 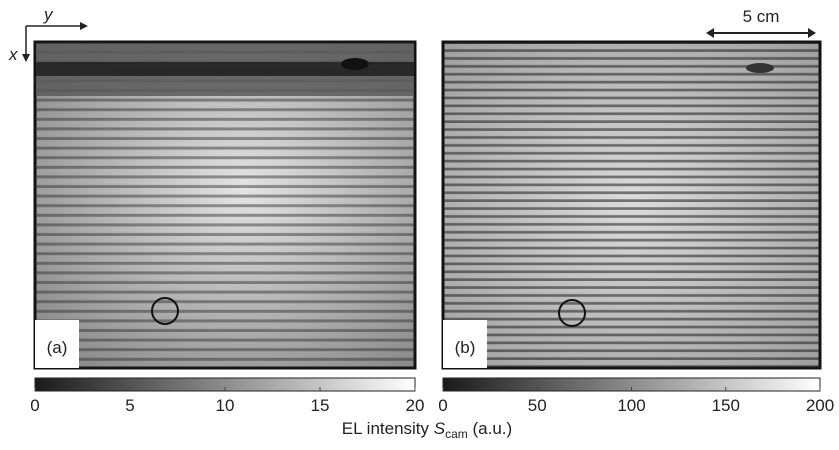 What do you see at coordinates (320, 405) in the screenshot?
I see `colorbar-tick-label: 15` at bounding box center [320, 405].